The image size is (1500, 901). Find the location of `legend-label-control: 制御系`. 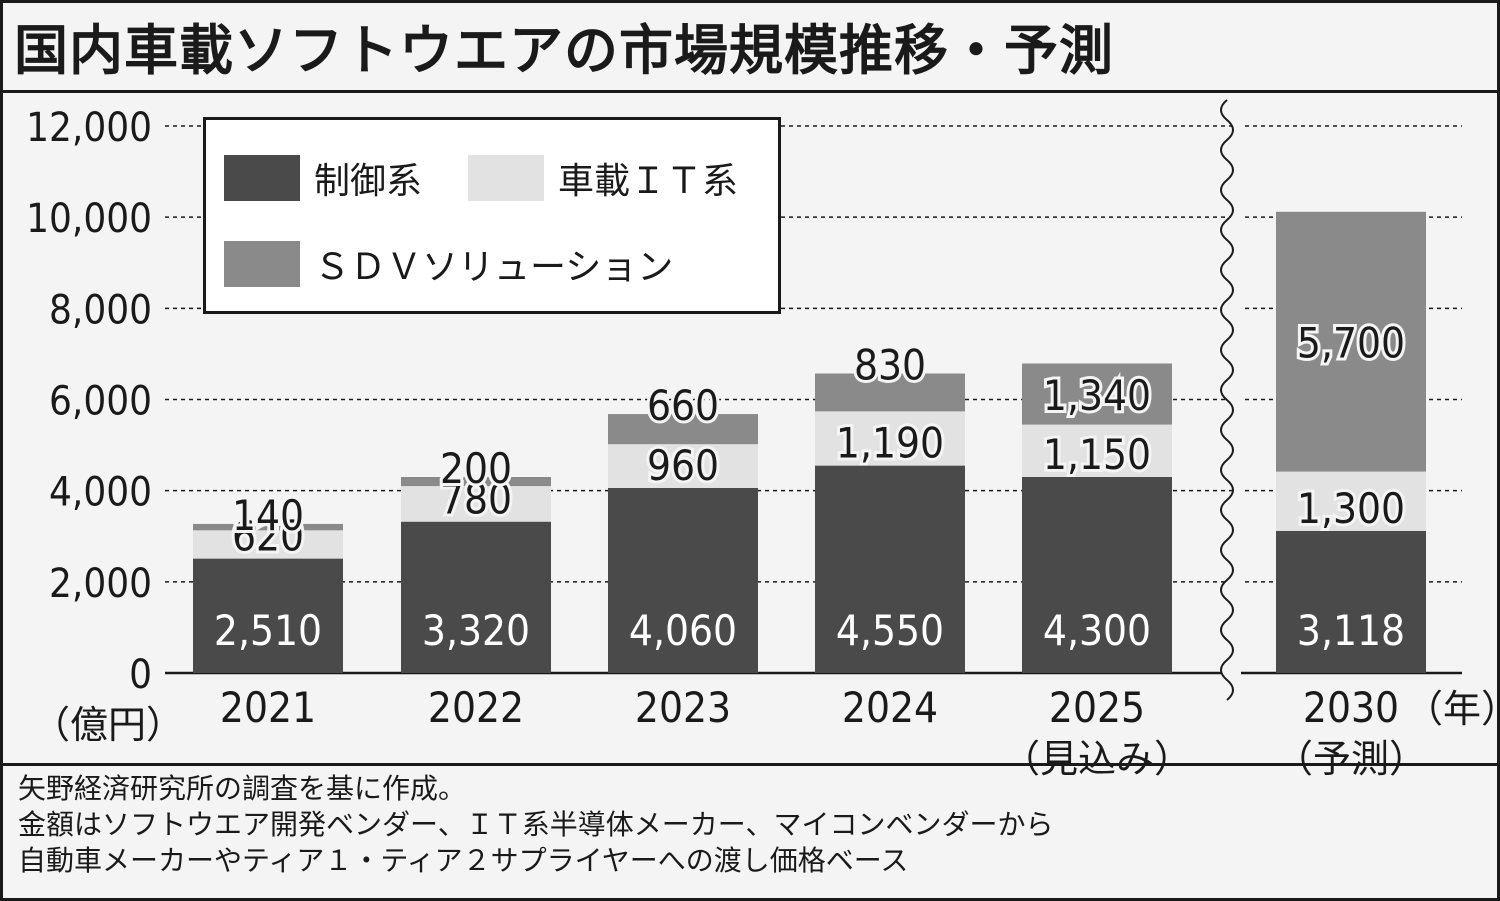

legend-label-control: 制御系 is located at coordinates (368, 181).